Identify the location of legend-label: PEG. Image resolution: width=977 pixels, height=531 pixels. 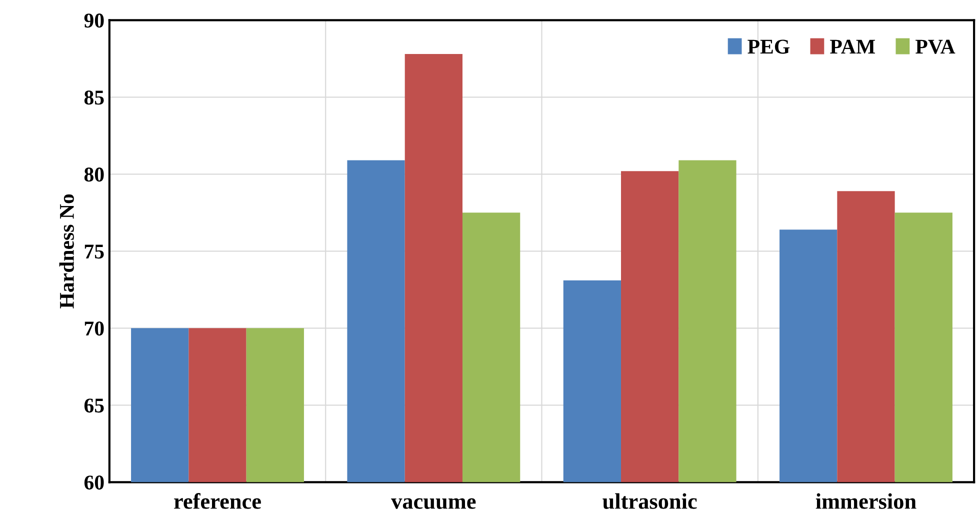
(769, 47).